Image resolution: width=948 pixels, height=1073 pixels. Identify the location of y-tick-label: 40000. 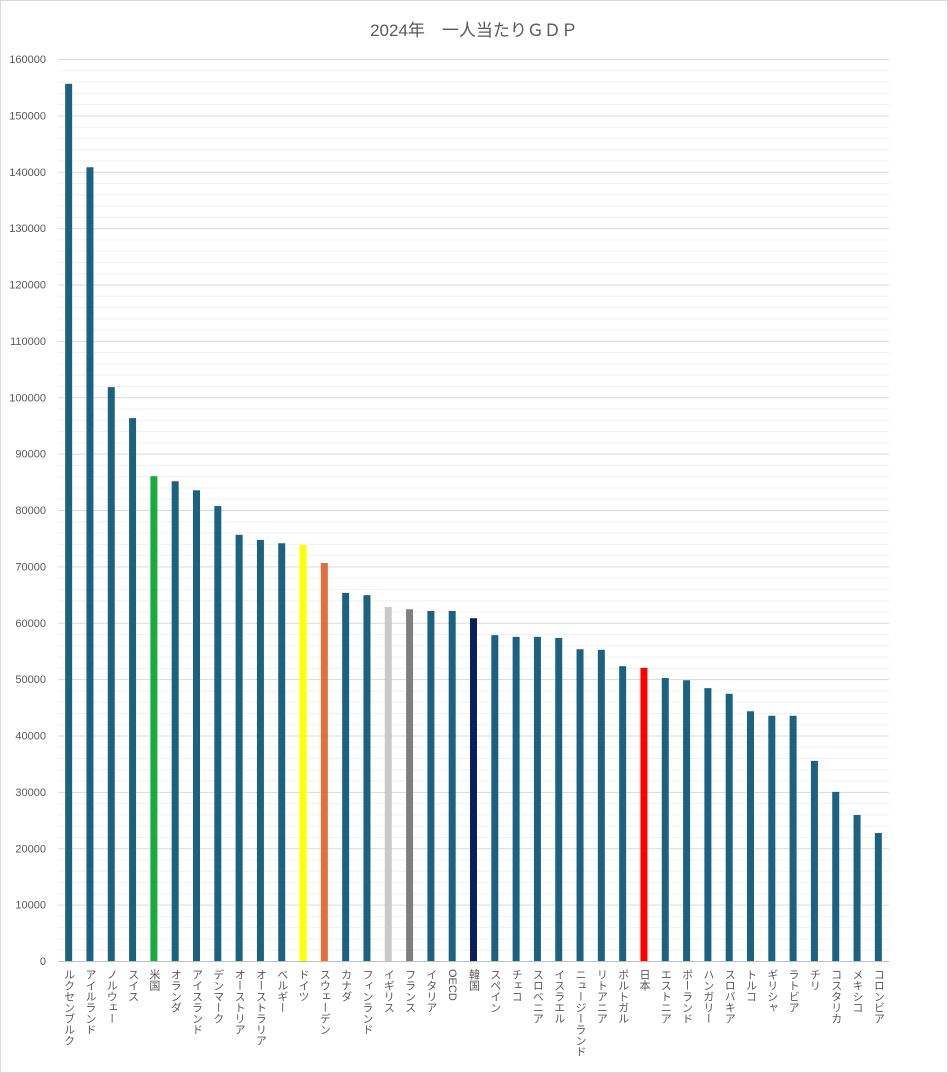
(30, 737).